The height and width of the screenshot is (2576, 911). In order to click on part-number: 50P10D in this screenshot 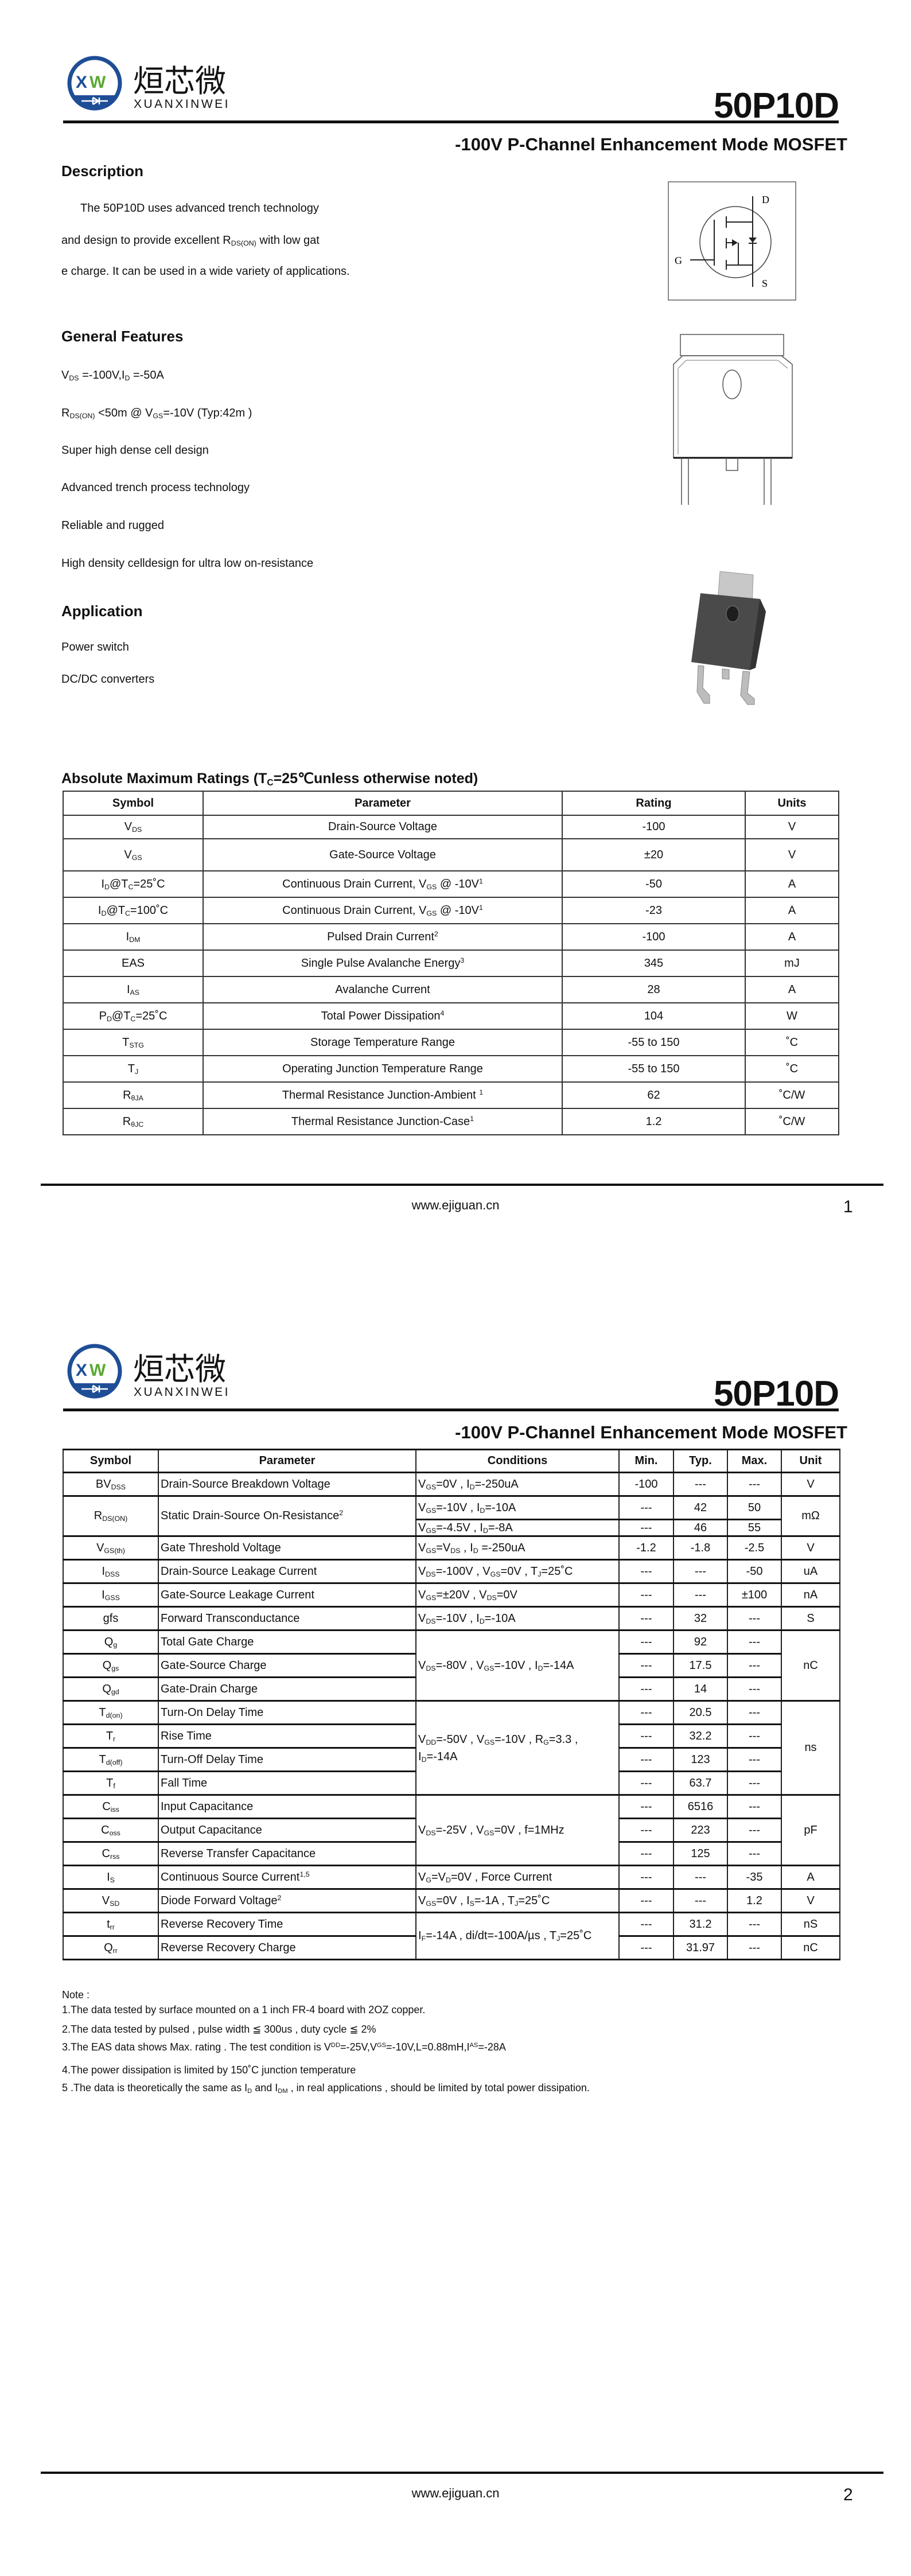, I will do `click(776, 1394)`.